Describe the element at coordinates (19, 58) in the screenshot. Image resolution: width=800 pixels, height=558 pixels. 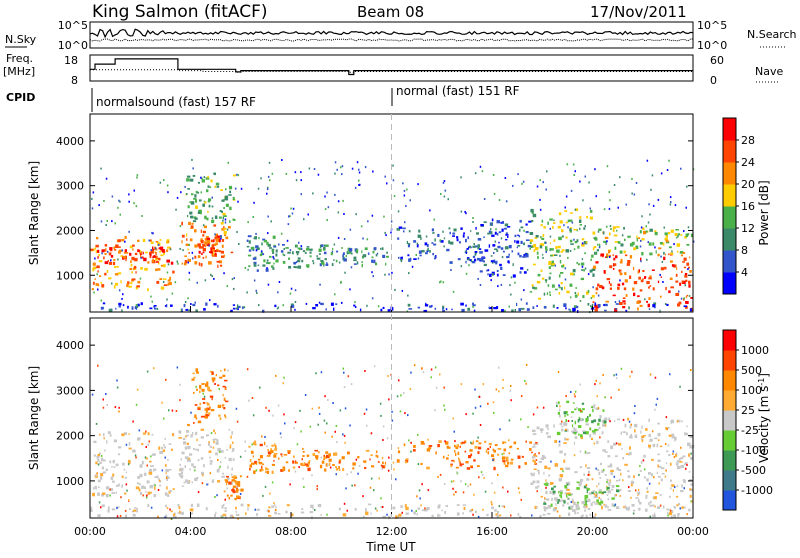
I see `freq-label: Freq.` at that location.